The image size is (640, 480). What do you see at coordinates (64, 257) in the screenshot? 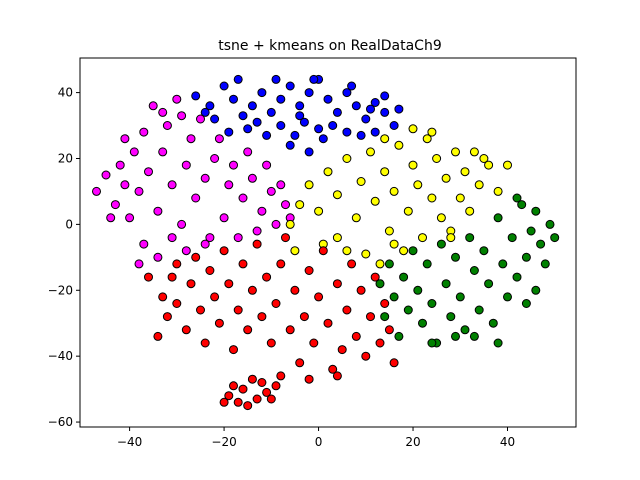
I see `y-axis: −60 −40 −20 0 20 40` at bounding box center [64, 257].